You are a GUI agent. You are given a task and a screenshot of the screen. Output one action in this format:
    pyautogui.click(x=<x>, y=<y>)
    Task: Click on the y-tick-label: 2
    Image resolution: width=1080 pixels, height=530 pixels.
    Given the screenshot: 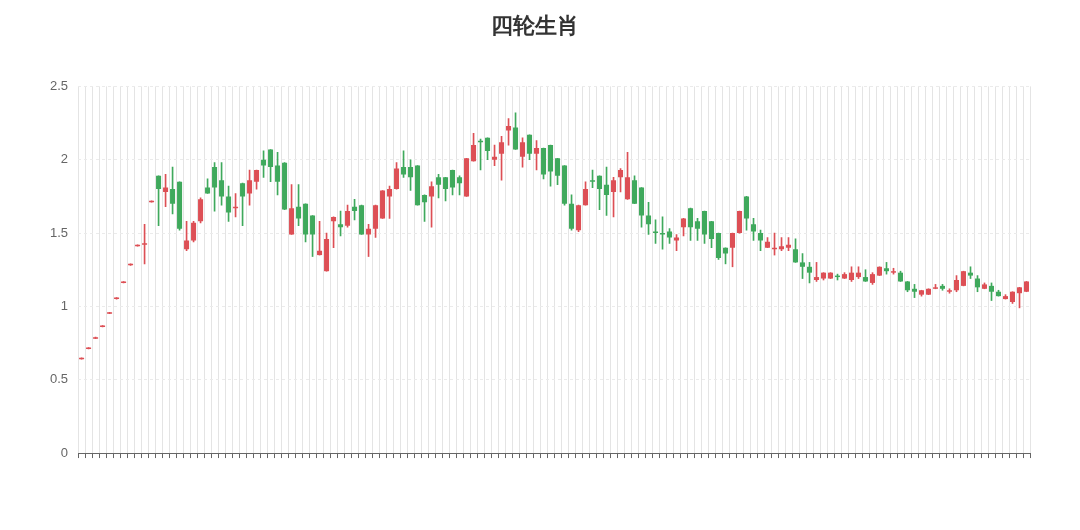 What is the action you would take?
    pyautogui.click(x=64, y=159)
    